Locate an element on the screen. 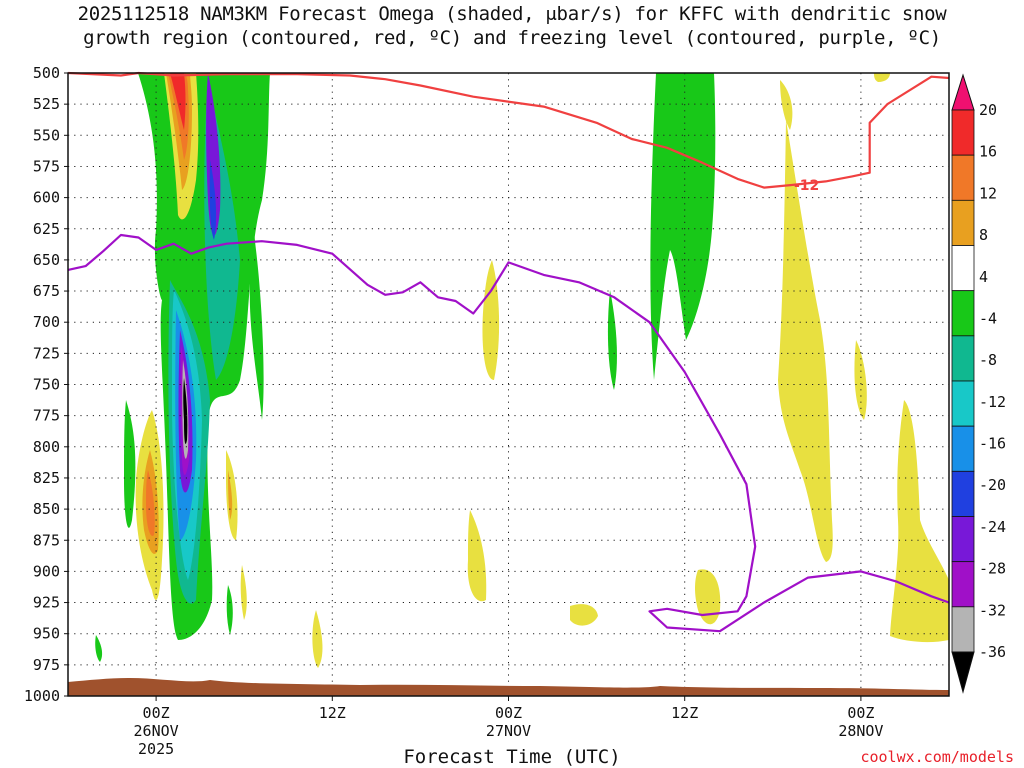 The image size is (1024, 768). dendritic-growth-contour is located at coordinates (508, 130).